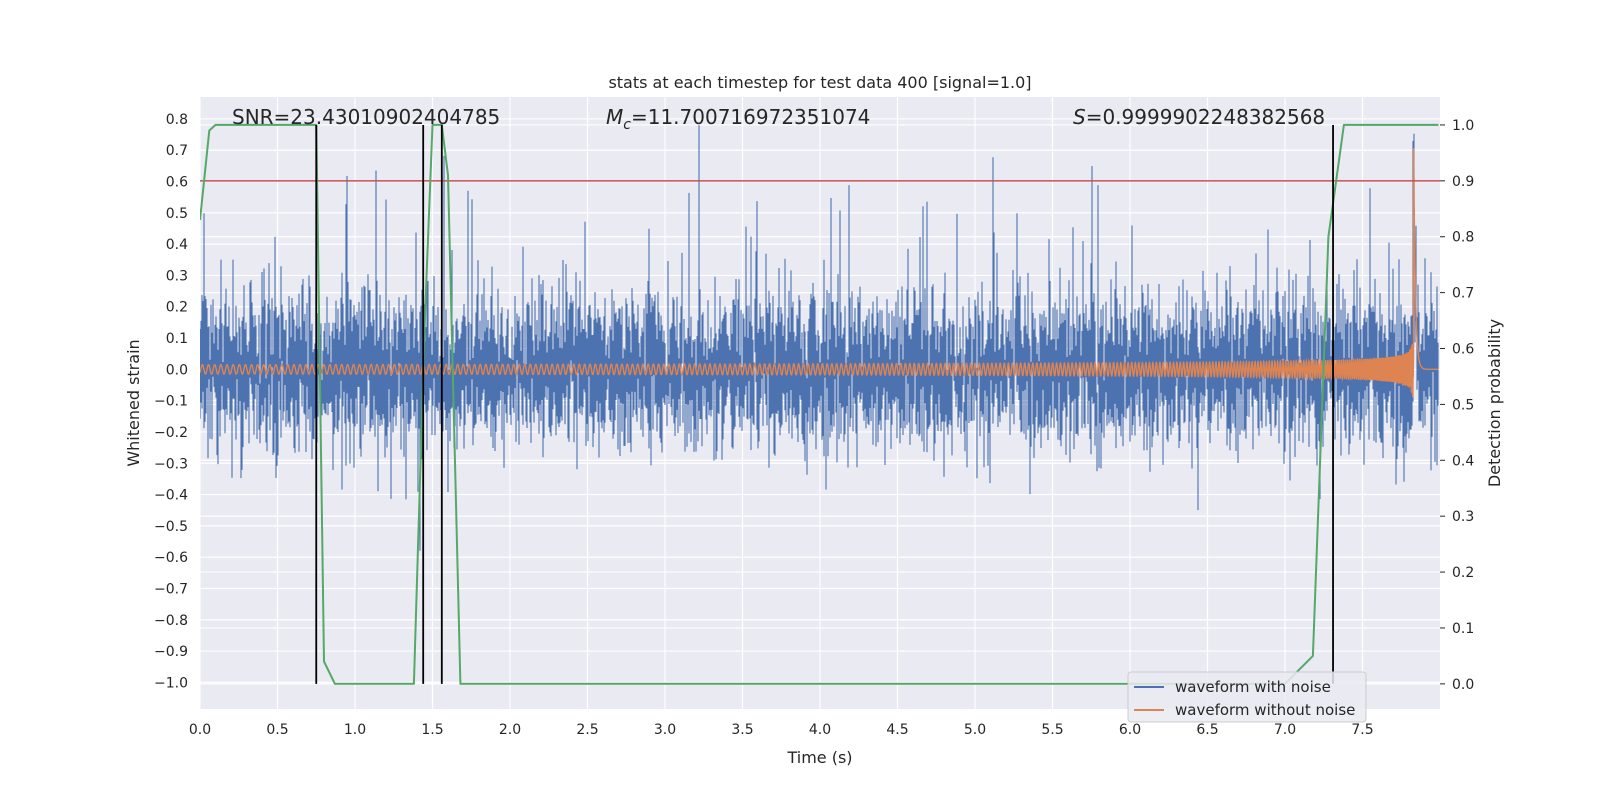  I want to click on y-tick-label-left: −0.4, so click(171, 496).